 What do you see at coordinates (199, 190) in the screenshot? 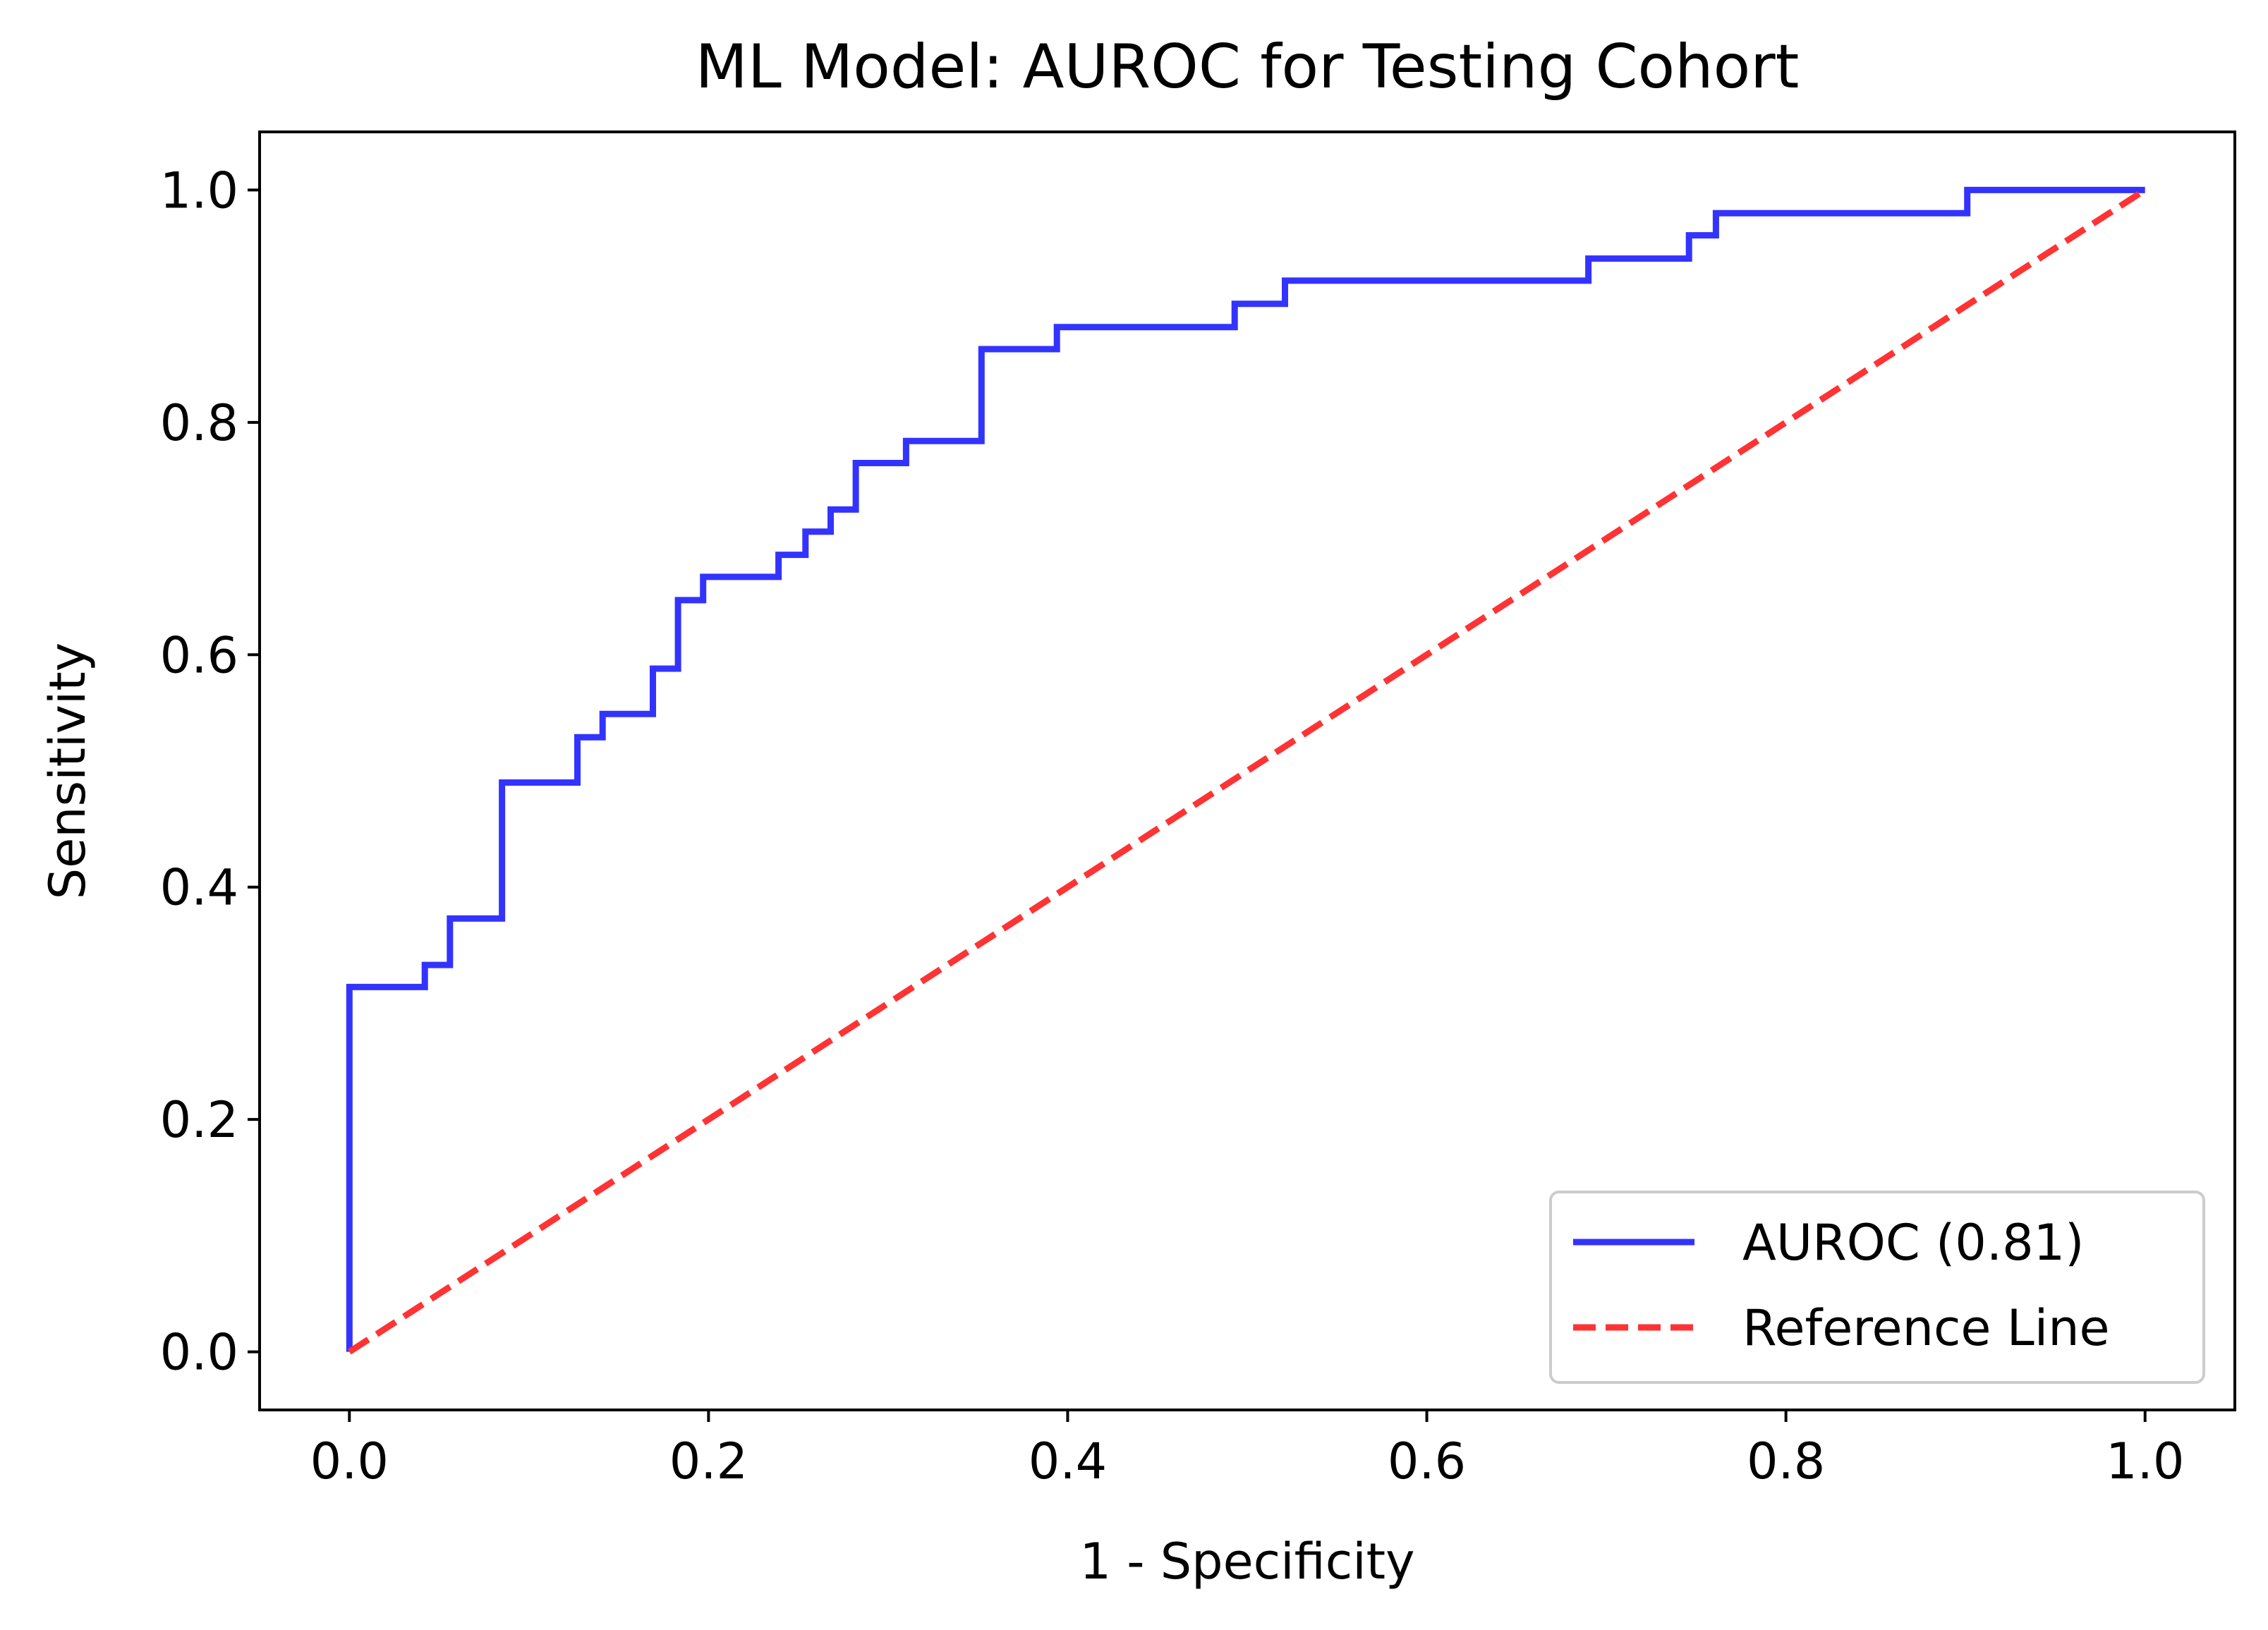
I see `y-tick-label: 1.0` at bounding box center [199, 190].